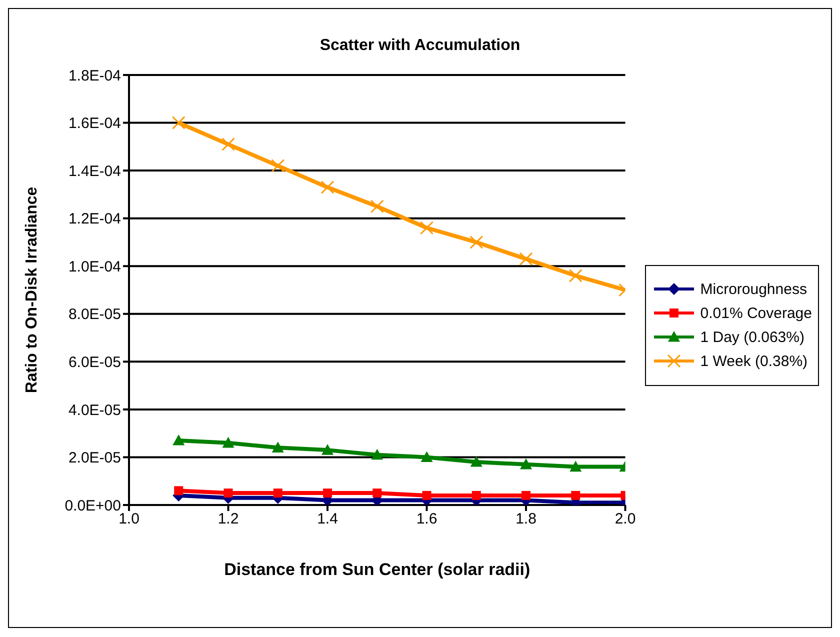 Image resolution: width=840 pixels, height=637 pixels. I want to click on x-tick-label: 1.2, so click(228, 519).